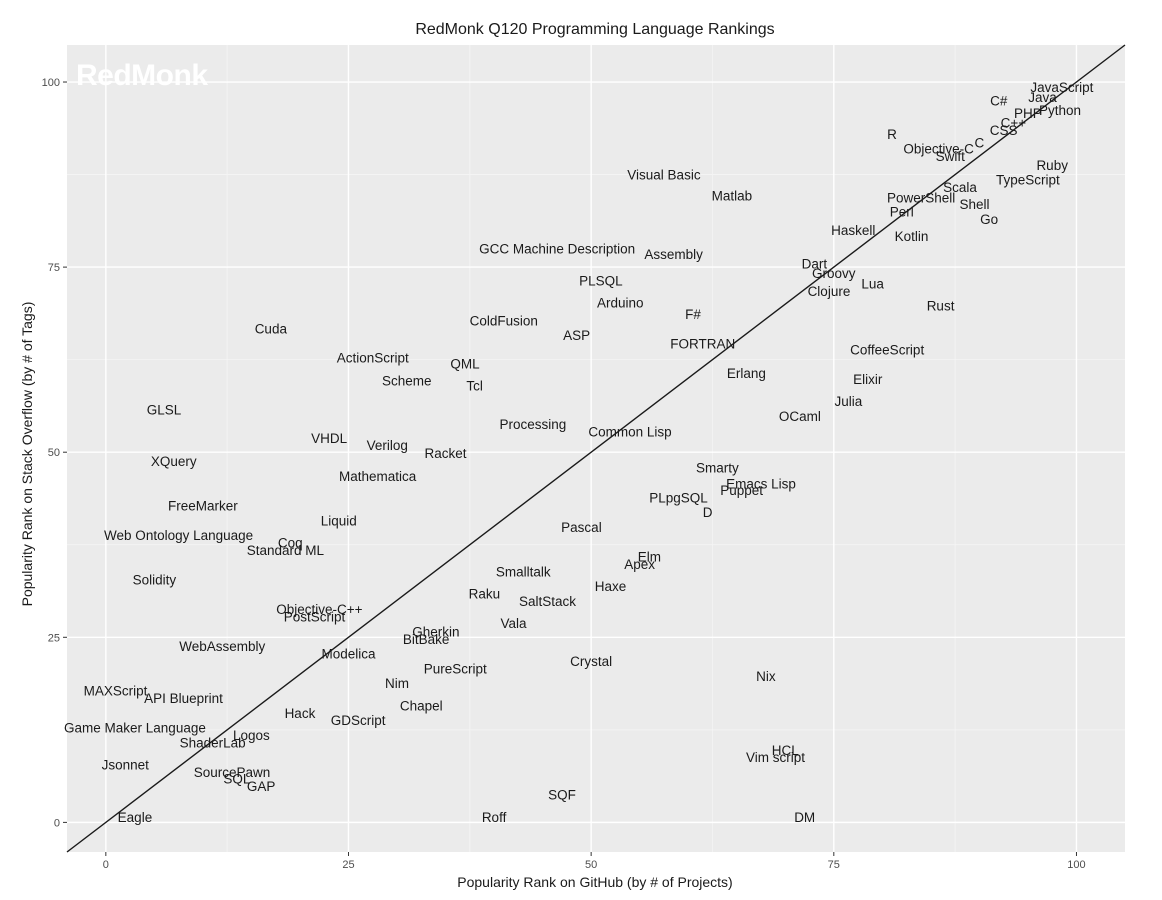 The image size is (1162, 900). I want to click on language-label-go: Go, so click(989, 219).